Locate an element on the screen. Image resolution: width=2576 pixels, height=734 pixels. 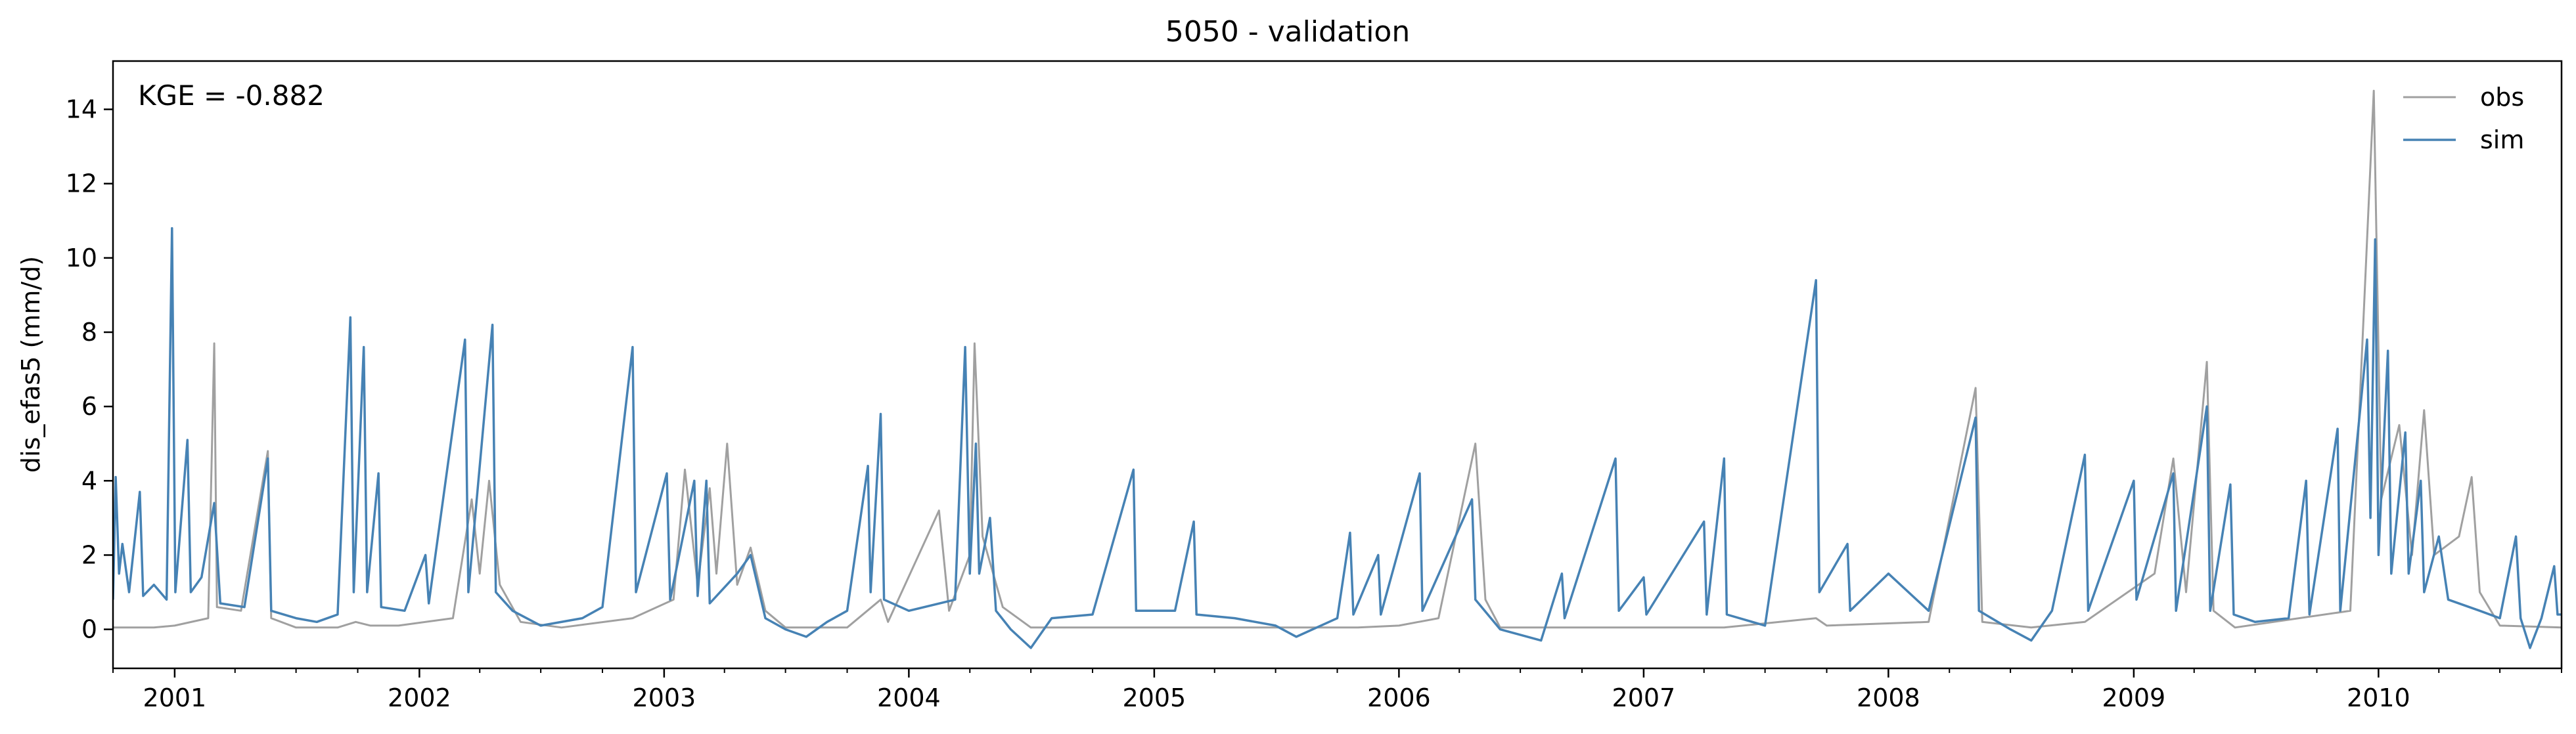
legend: obs sim is located at coordinates (2463, 118).